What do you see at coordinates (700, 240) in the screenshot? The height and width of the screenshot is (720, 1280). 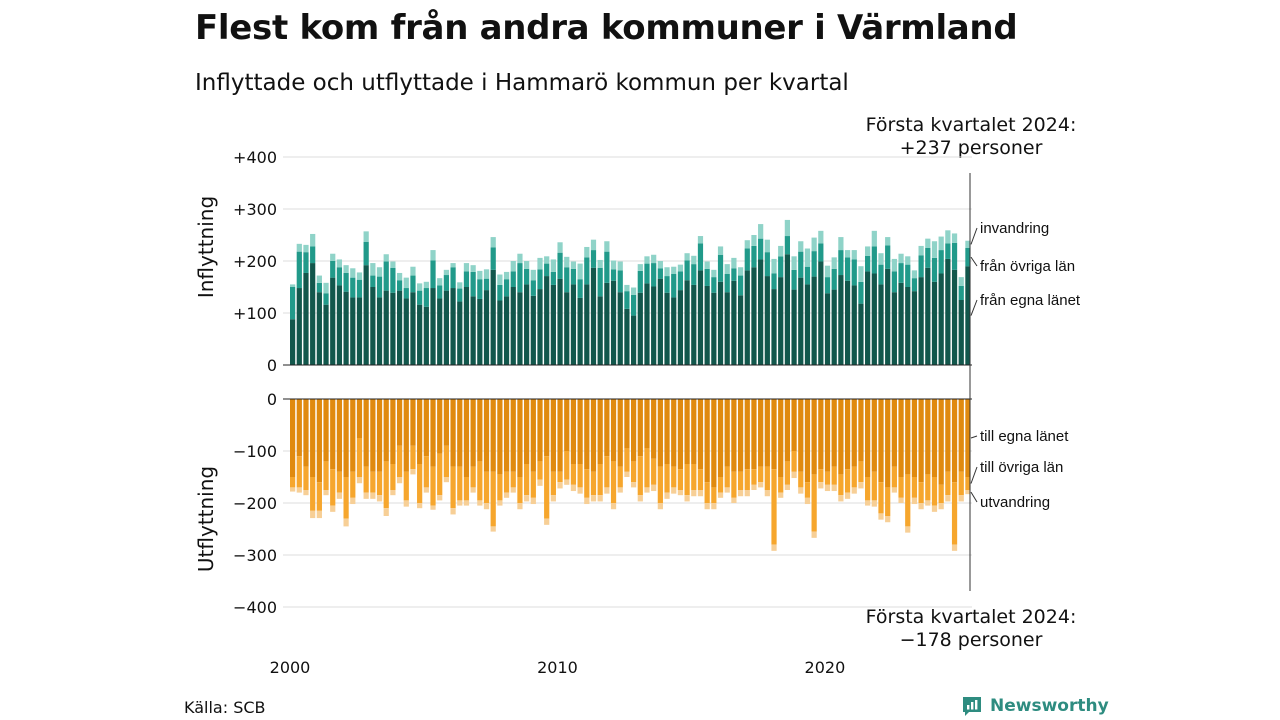 I see `bar-in-s2-q61` at bounding box center [700, 240].